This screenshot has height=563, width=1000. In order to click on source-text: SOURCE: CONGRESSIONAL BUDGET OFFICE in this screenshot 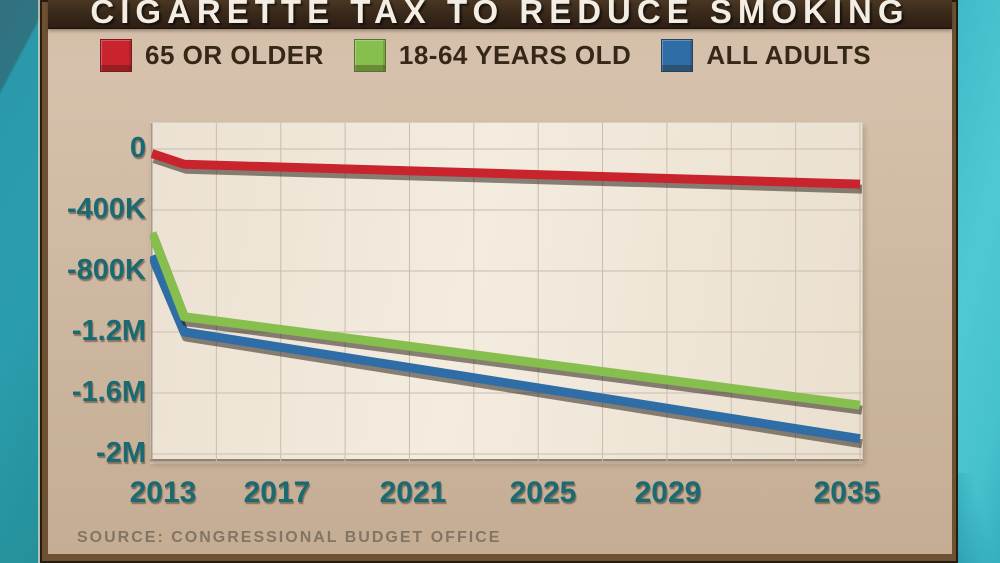, I will do `click(289, 537)`.